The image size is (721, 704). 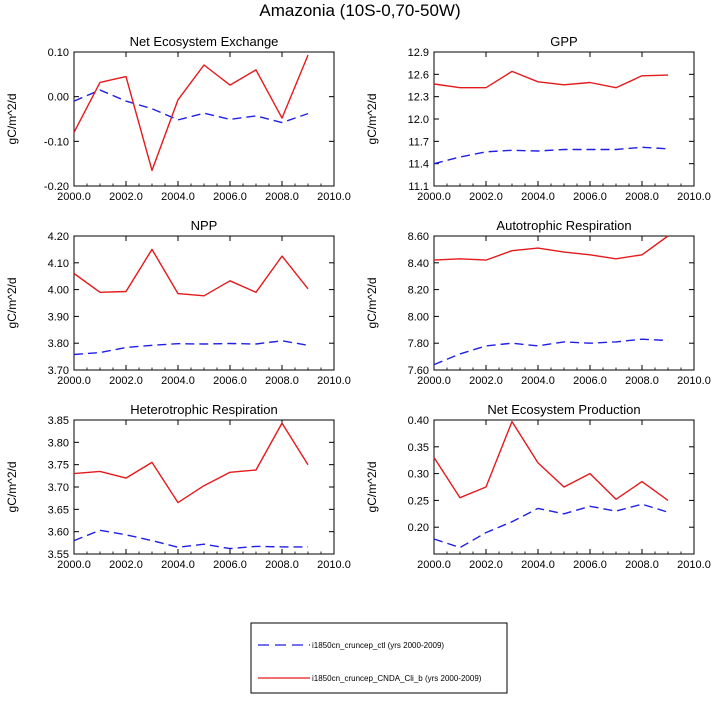 What do you see at coordinates (551, 155) in the screenshot?
I see `series-line-ctl-gpp` at bounding box center [551, 155].